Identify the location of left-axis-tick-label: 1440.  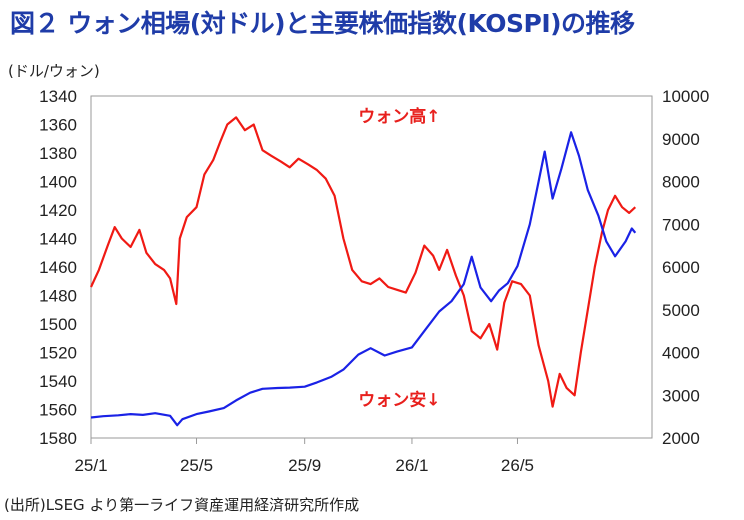
(58, 239).